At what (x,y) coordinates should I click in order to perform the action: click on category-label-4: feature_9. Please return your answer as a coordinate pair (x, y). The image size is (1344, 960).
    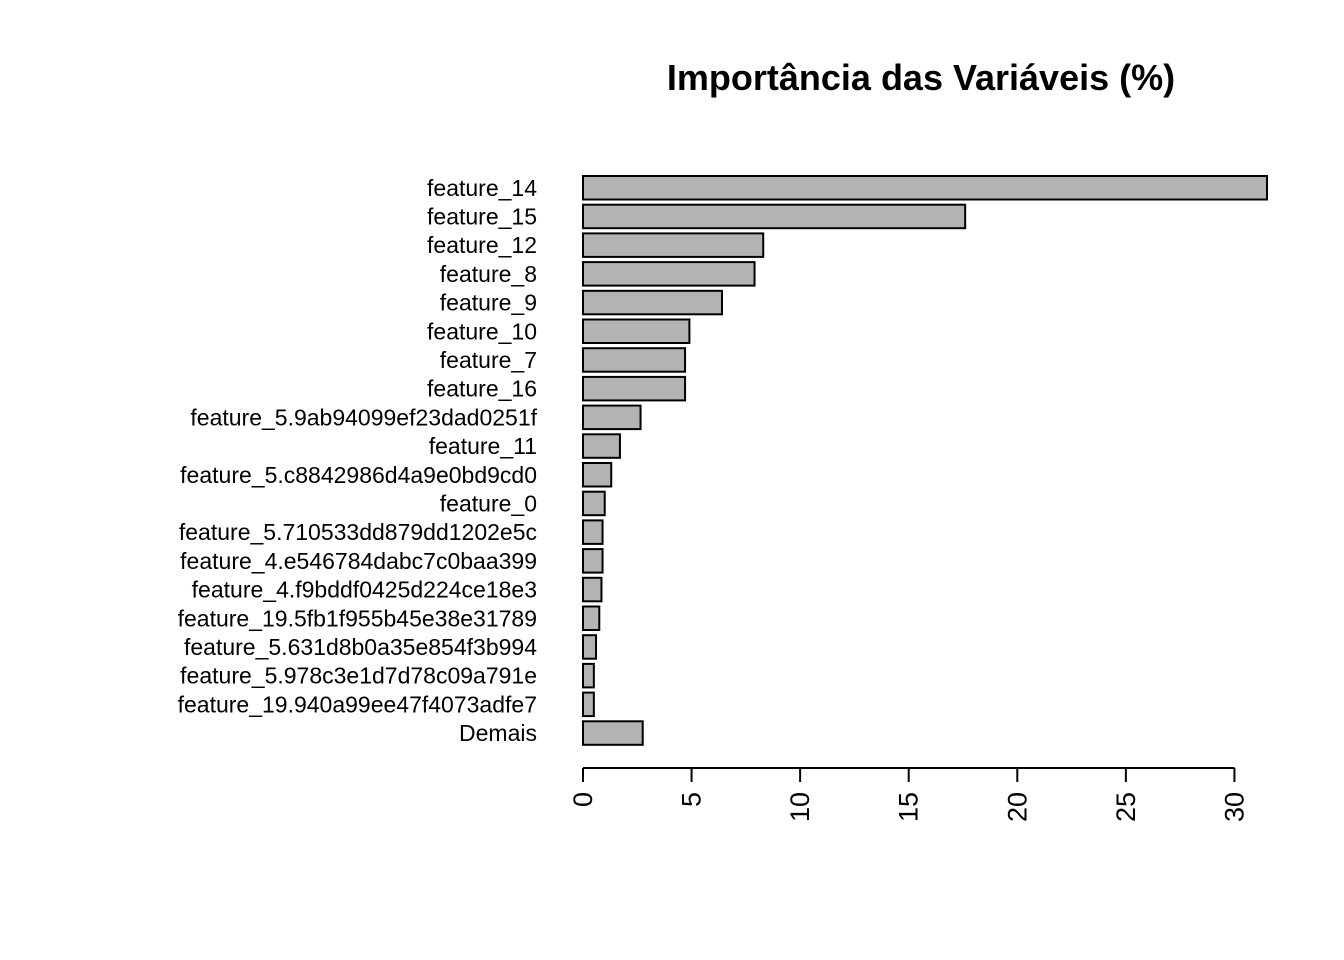
    Looking at the image, I should click on (488, 303).